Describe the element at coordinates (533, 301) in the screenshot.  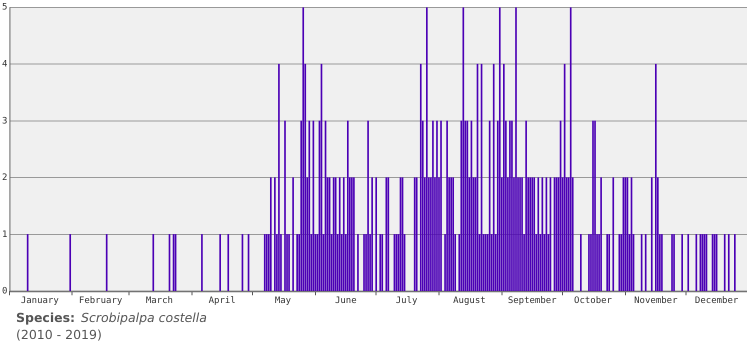
I see `x-tick-label: September` at that location.